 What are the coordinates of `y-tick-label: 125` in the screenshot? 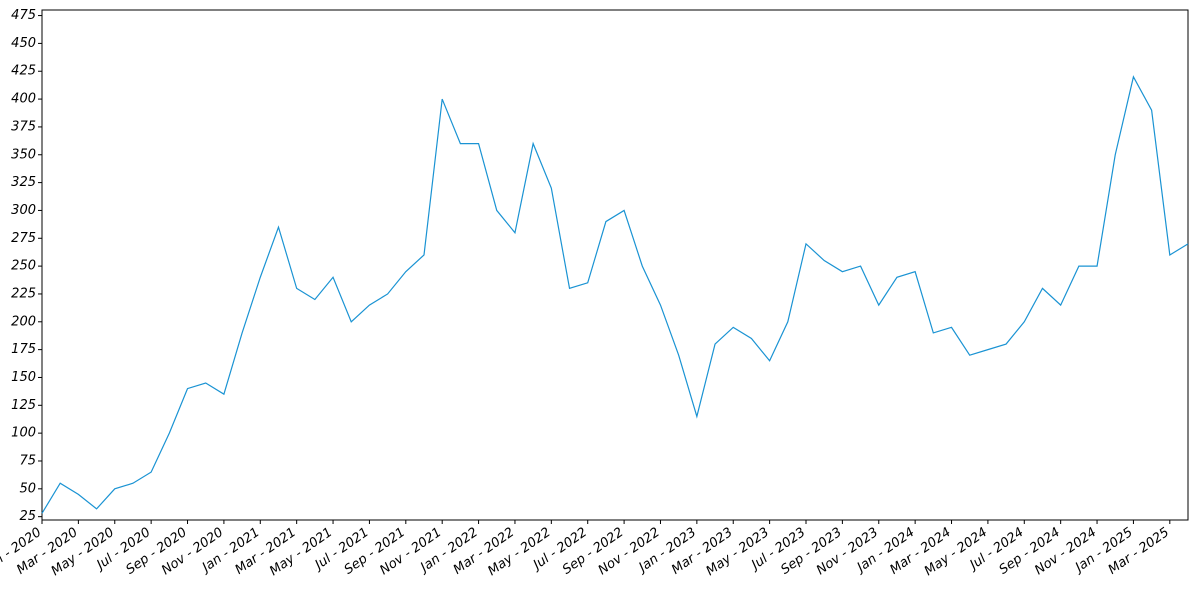 It's located at (23, 405).